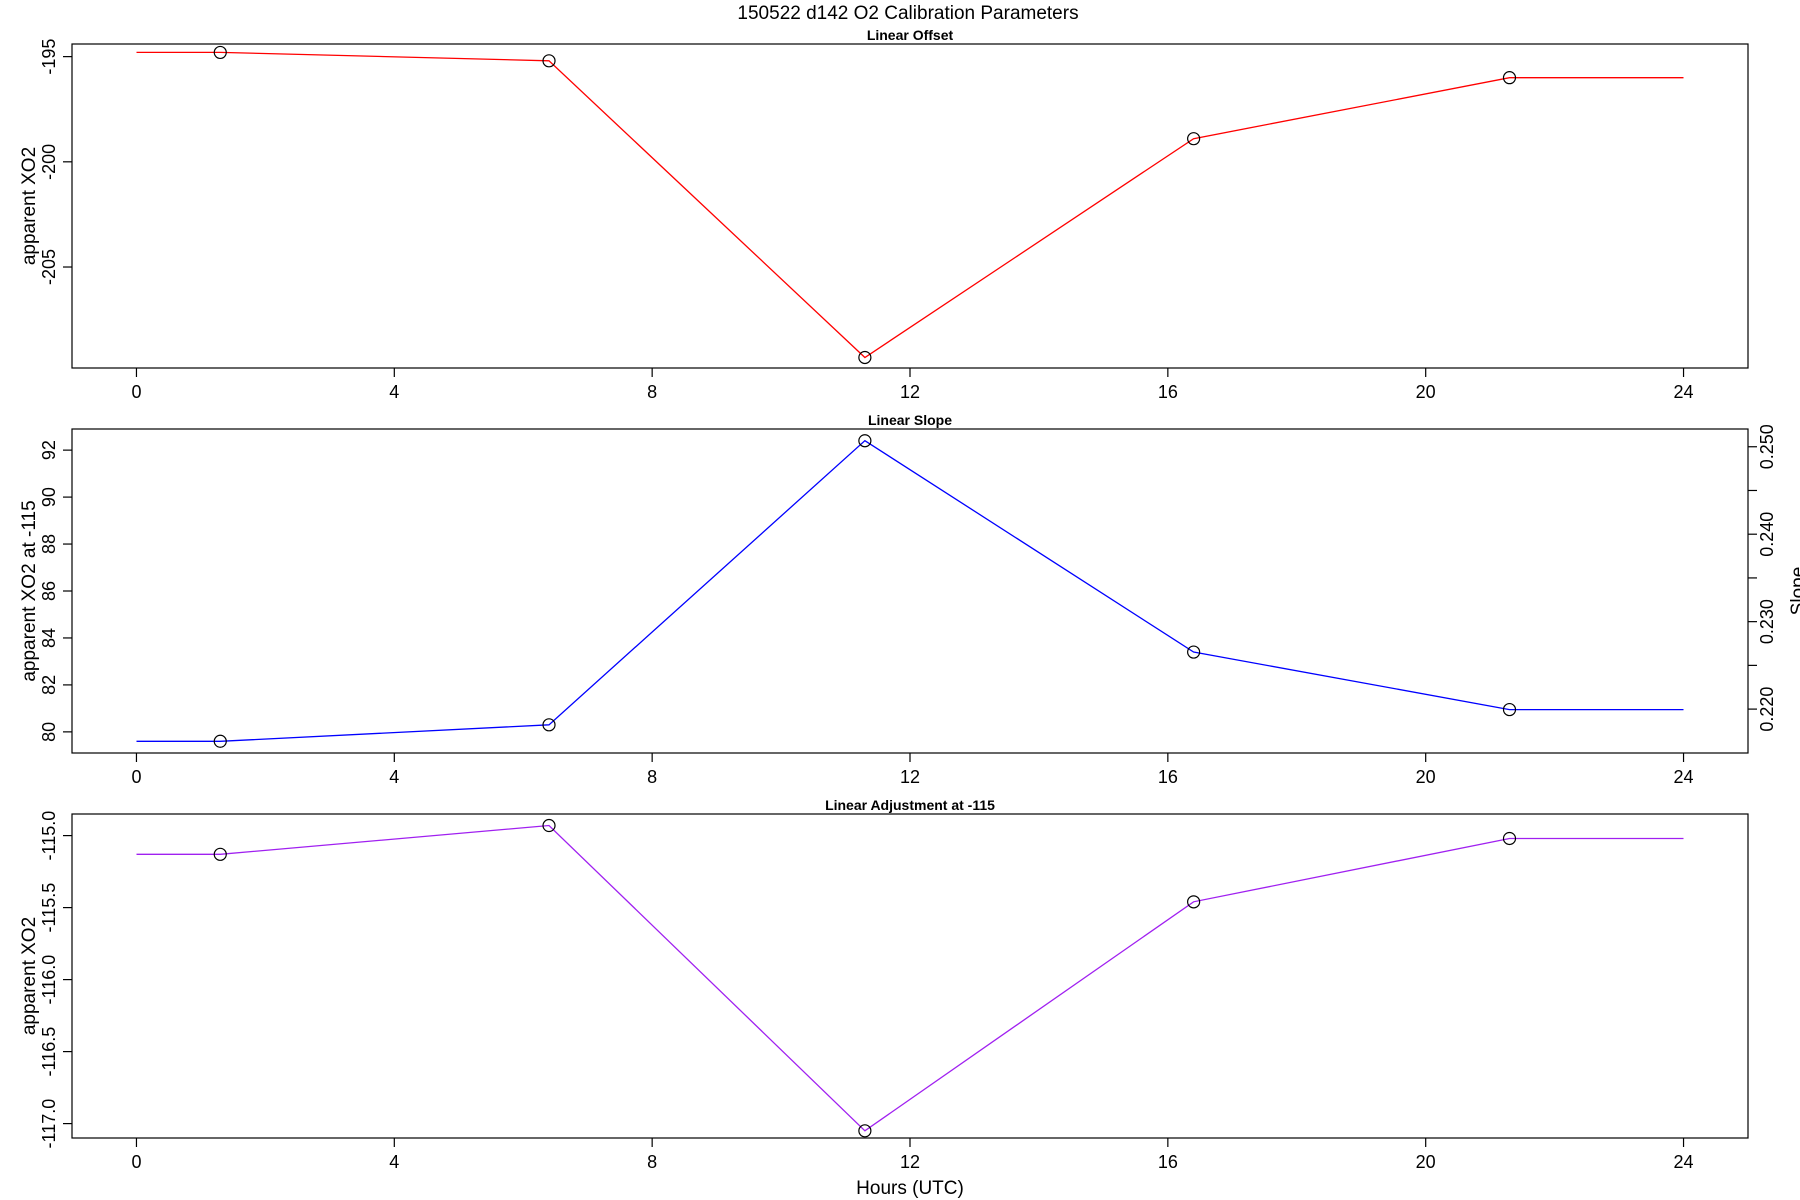 This screenshot has height=1200, width=1800. What do you see at coordinates (136, 392) in the screenshot?
I see `offset-x-tick-label: 0` at bounding box center [136, 392].